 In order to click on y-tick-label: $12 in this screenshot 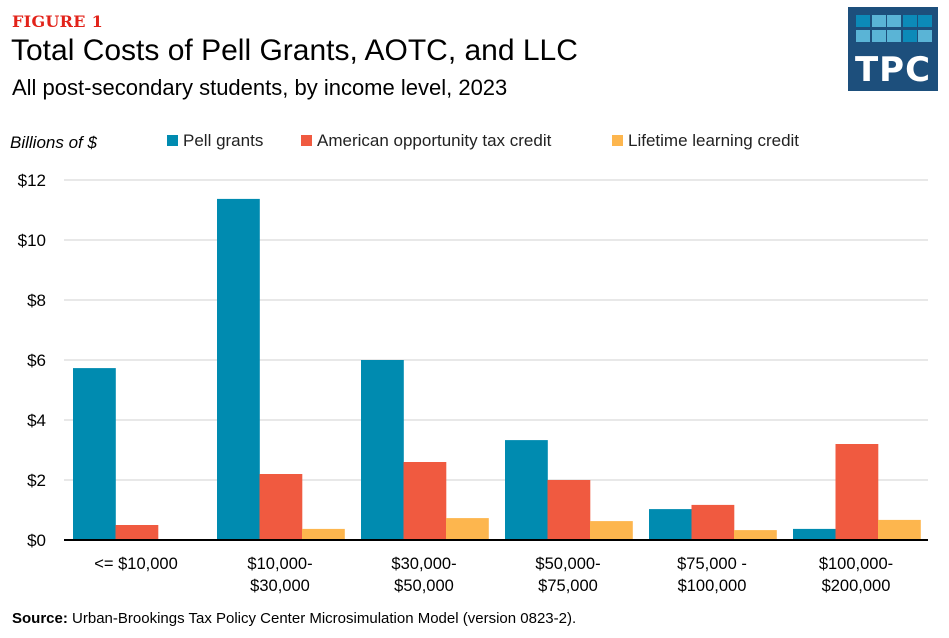, I will do `click(32, 180)`.